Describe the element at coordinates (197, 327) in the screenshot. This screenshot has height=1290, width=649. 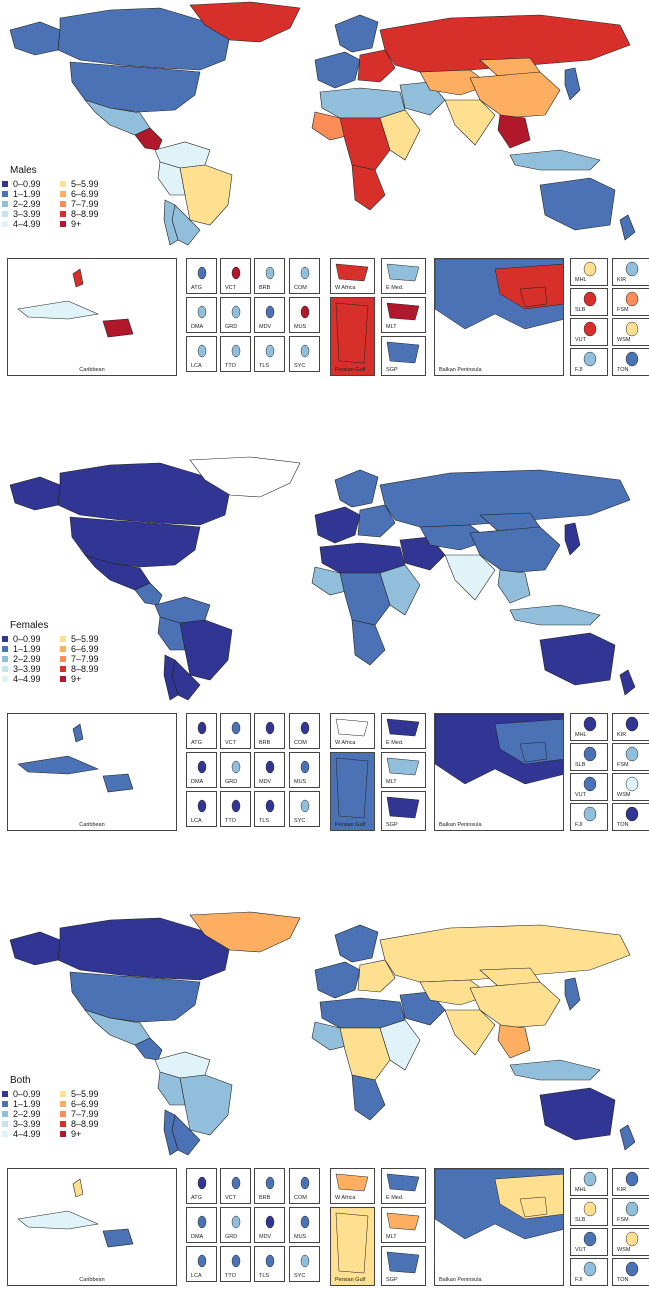
I see `inset-label: DMA` at that location.